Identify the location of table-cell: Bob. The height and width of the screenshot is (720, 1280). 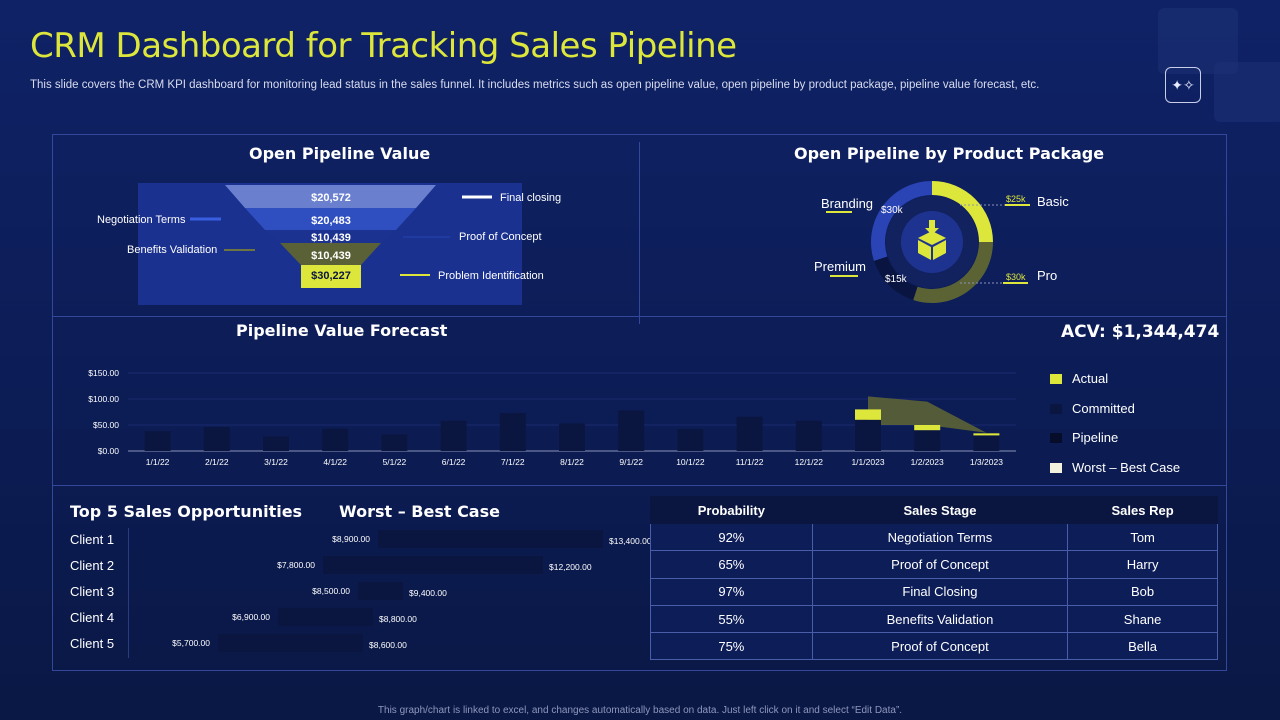
(1142, 591).